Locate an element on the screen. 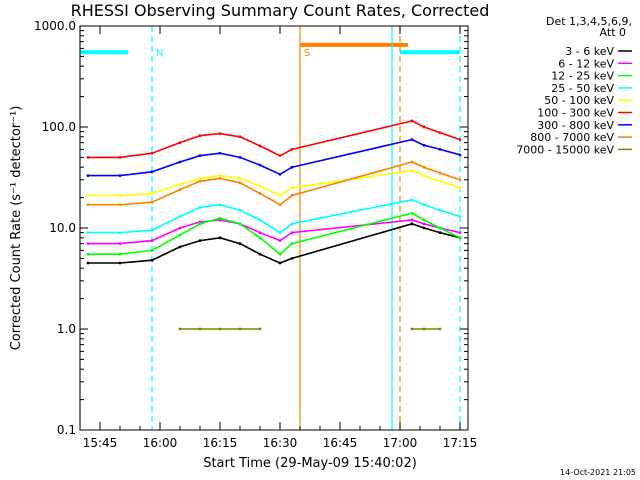 Image resolution: width=640 pixels, height=480 pixels. x-tick-label: 17:00 is located at coordinates (400, 443).